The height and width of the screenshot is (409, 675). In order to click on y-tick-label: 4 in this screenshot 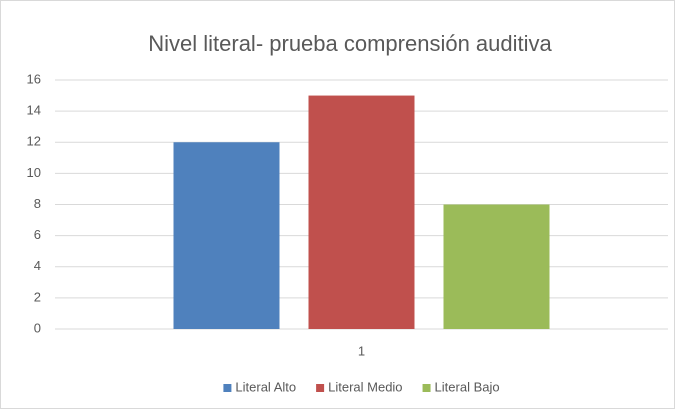, I will do `click(37, 265)`.